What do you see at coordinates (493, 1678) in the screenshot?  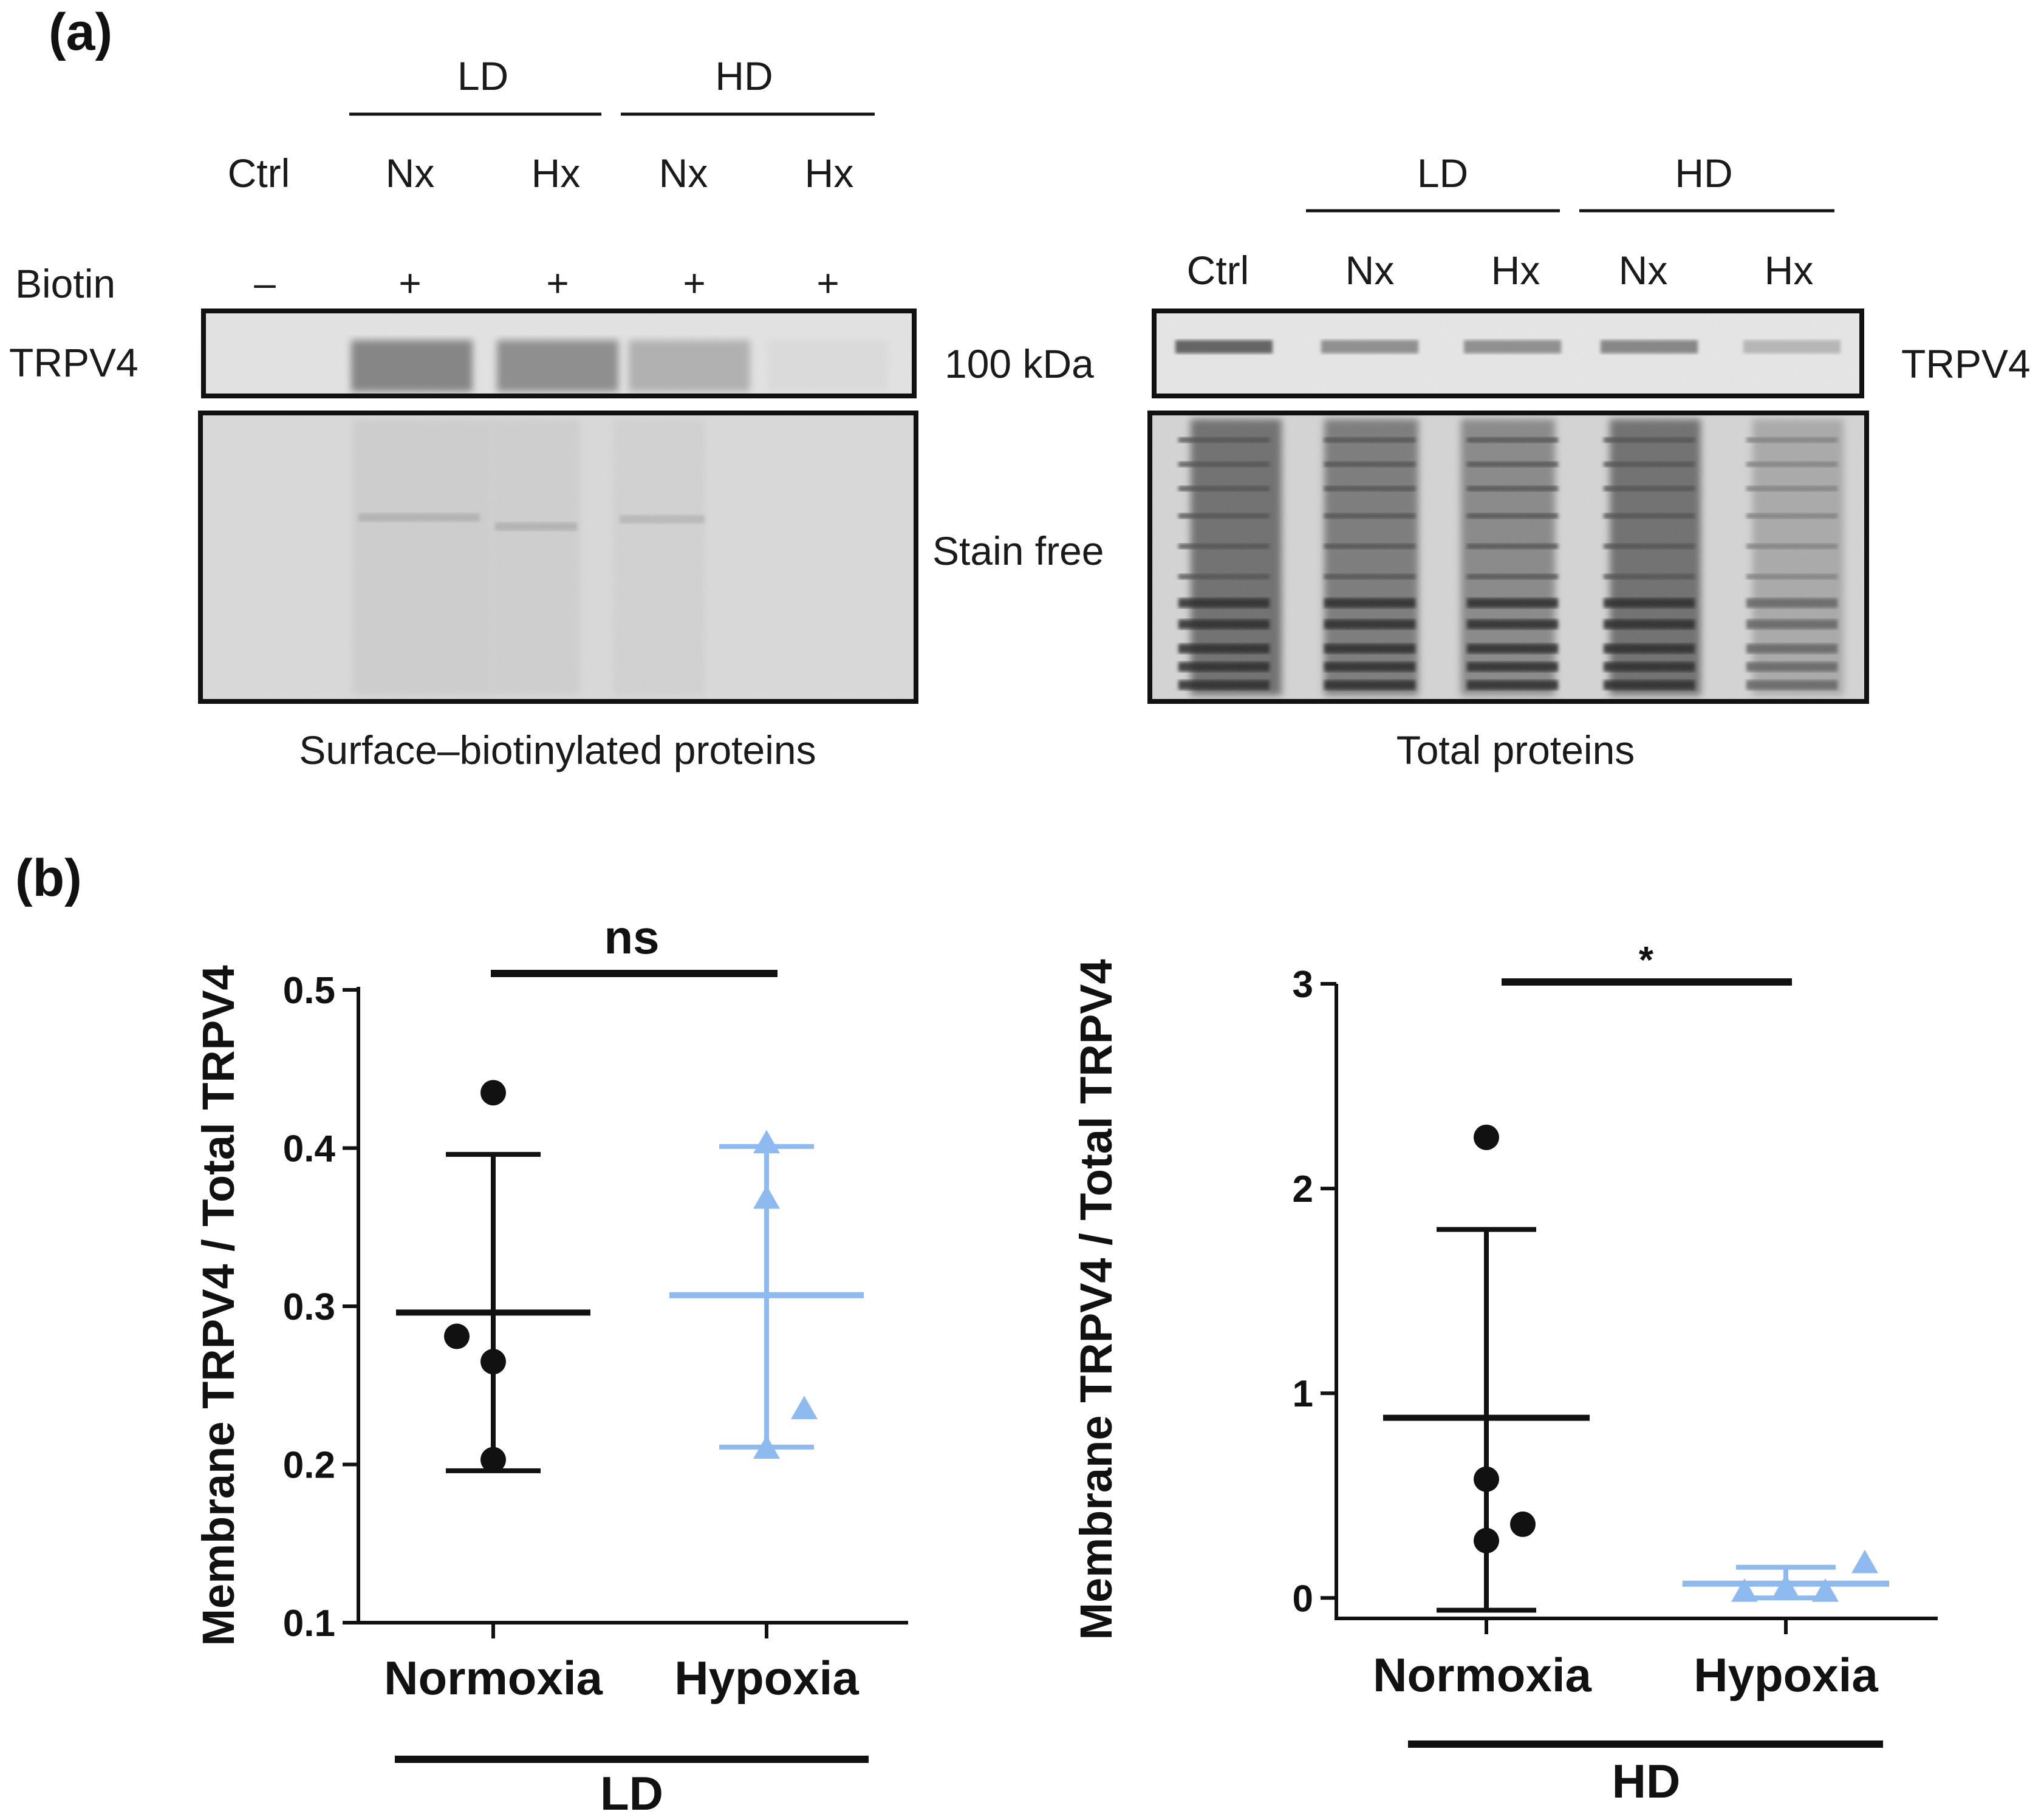 I see `chart-ld-category-normoxia: Normoxia` at bounding box center [493, 1678].